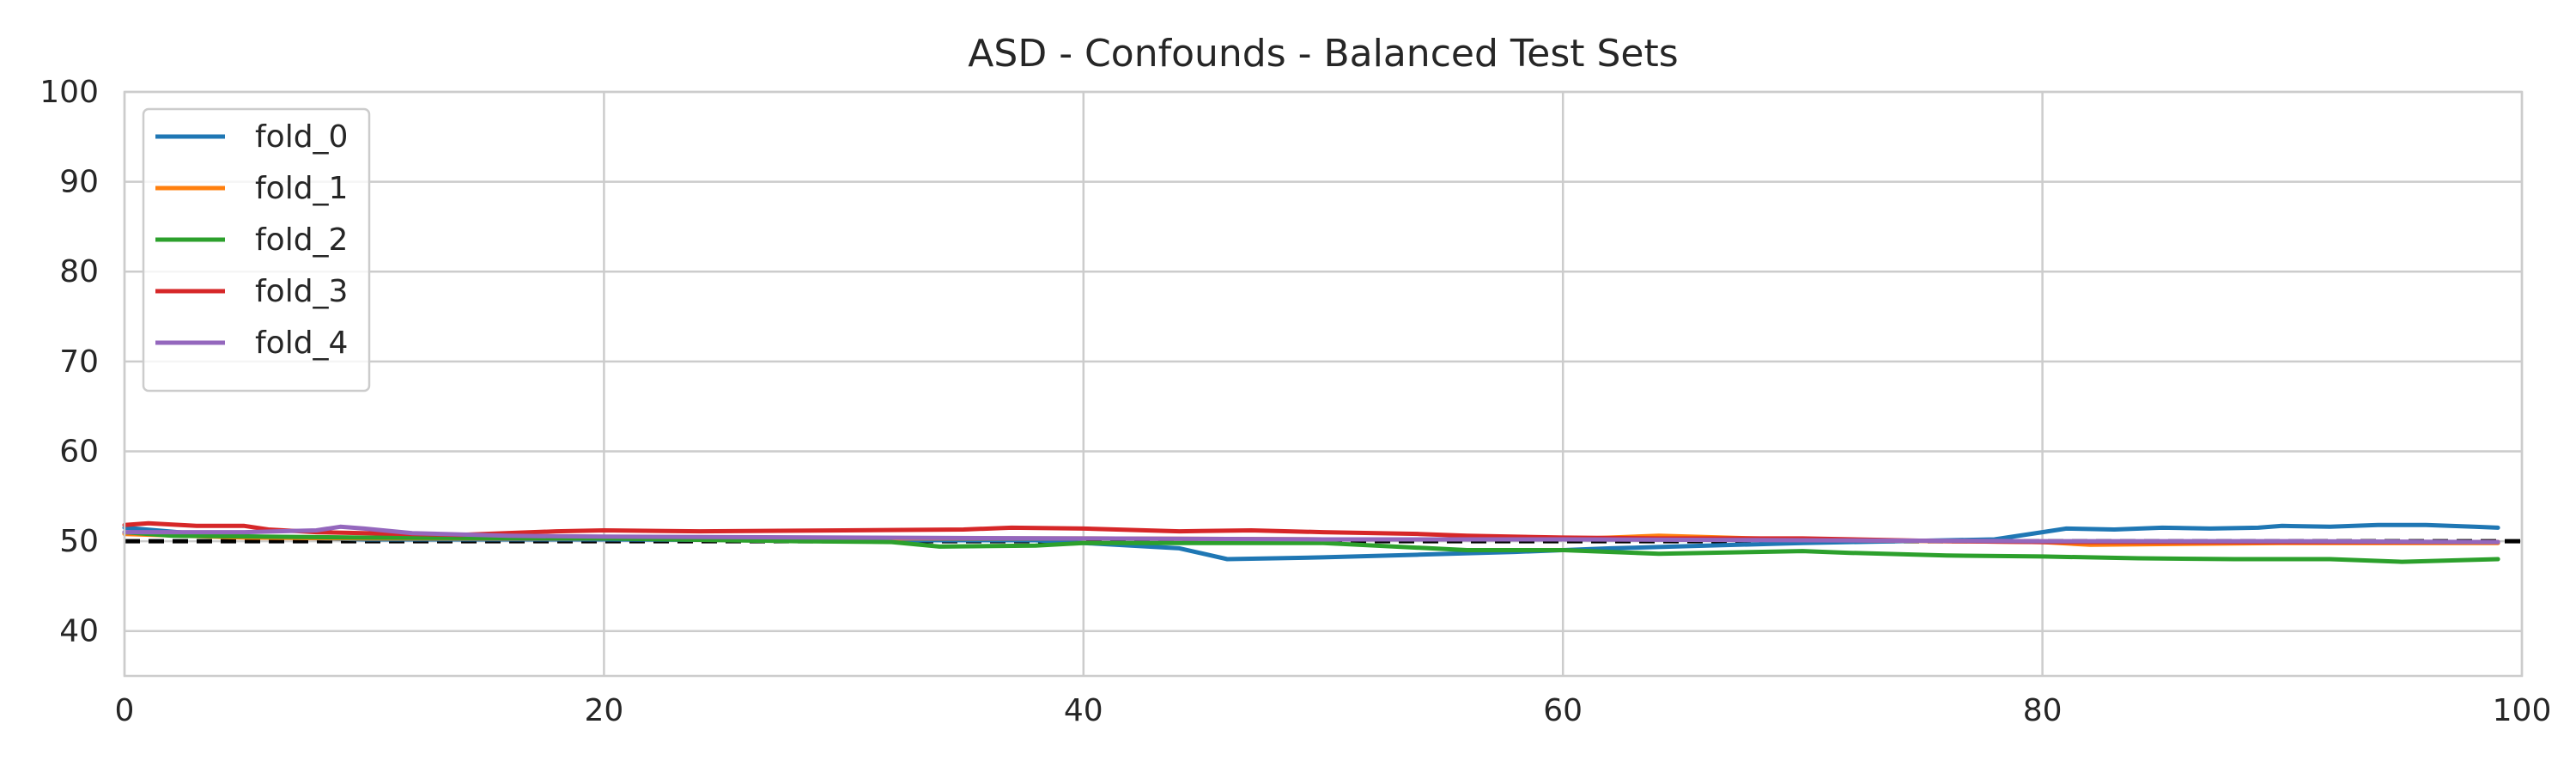 The height and width of the screenshot is (773, 2576). Describe the element at coordinates (1563, 710) in the screenshot. I see `x-tick-label: 60` at that location.